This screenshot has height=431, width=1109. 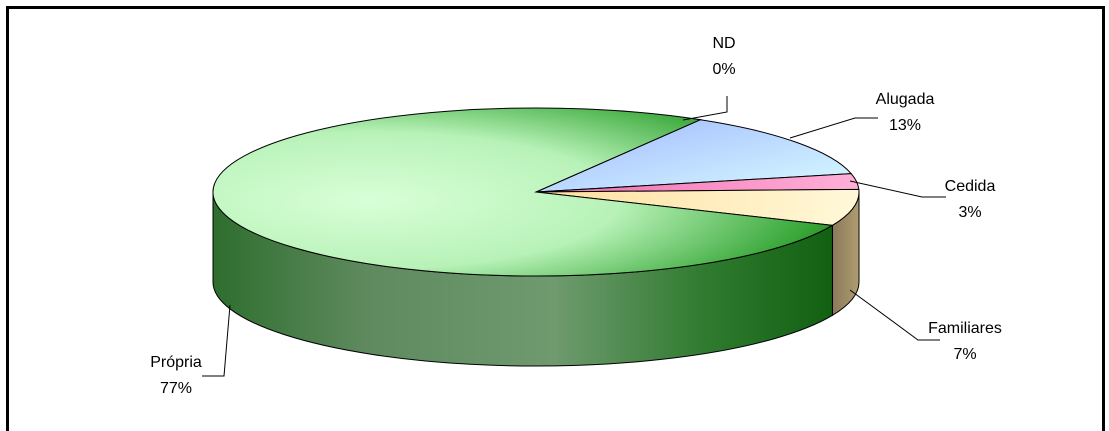 What do you see at coordinates (833, 128) in the screenshot?
I see `leader-line-alugada` at bounding box center [833, 128].